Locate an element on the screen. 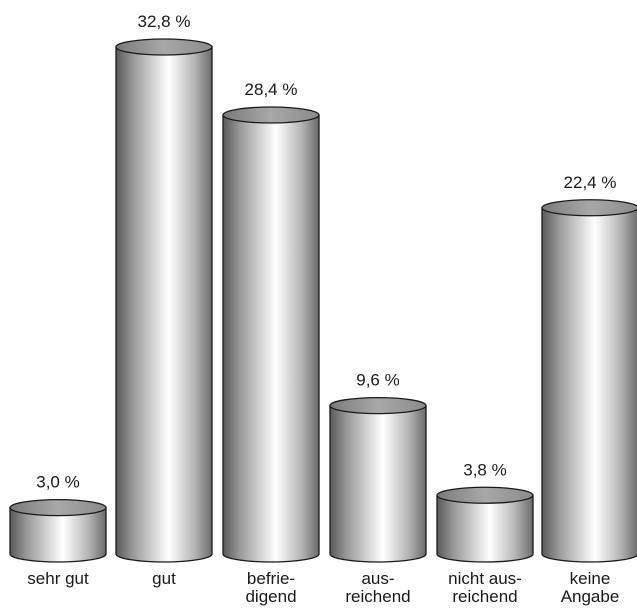 The image size is (637, 609). data-label: 3,0 % is located at coordinates (57, 482).